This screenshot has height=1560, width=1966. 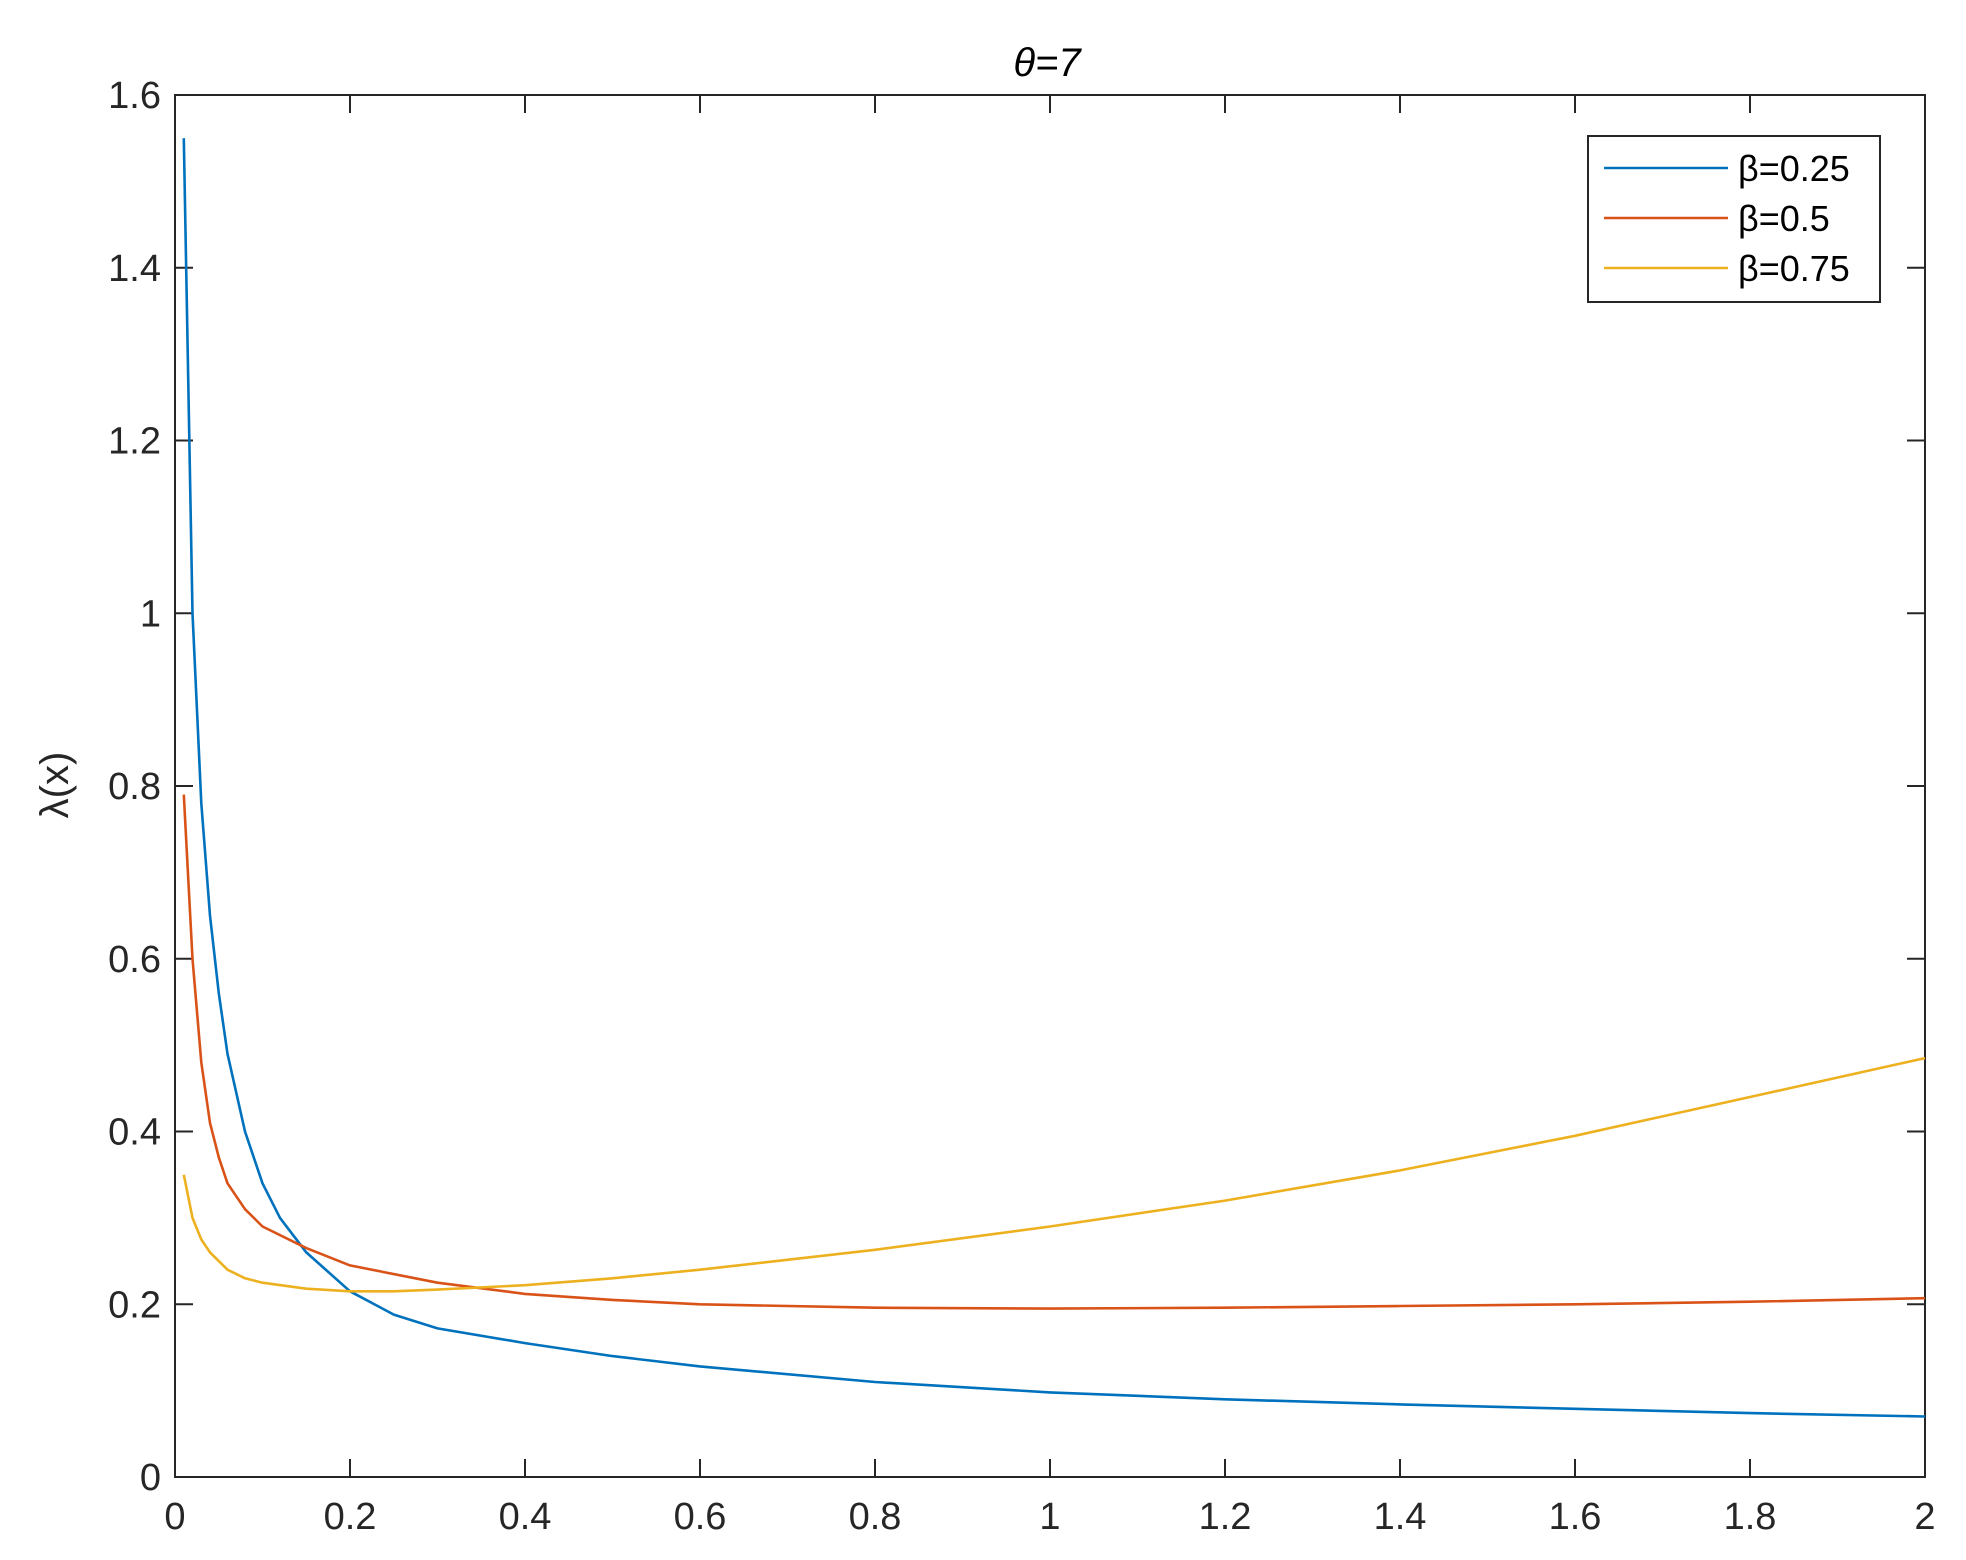 I want to click on legend: β=0.25 β=0.5 β=0.75, so click(x=1734, y=219).